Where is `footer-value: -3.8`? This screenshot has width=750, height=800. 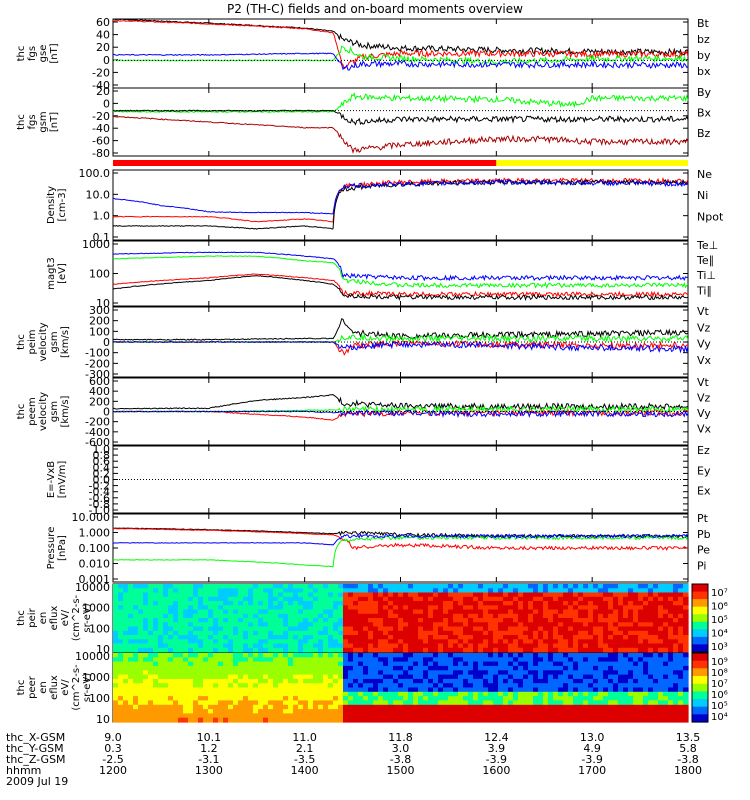
footer-value: -3.8 is located at coordinates (687, 759).